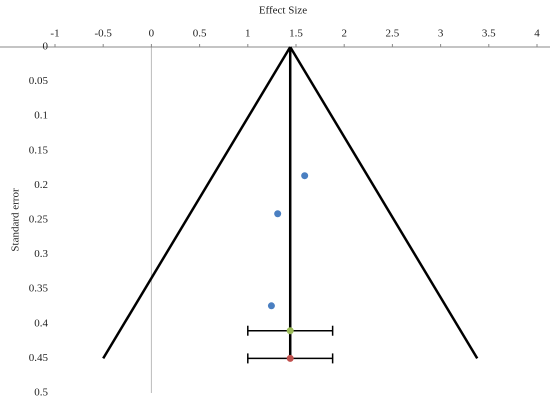 The width and height of the screenshot is (550, 405). I want to click on x-tick-label: 3, so click(441, 34).